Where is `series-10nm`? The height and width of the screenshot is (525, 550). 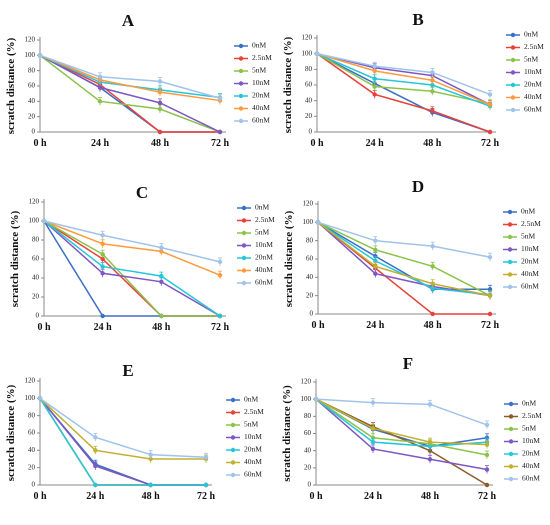
series-10nm is located at coordinates (403, 80).